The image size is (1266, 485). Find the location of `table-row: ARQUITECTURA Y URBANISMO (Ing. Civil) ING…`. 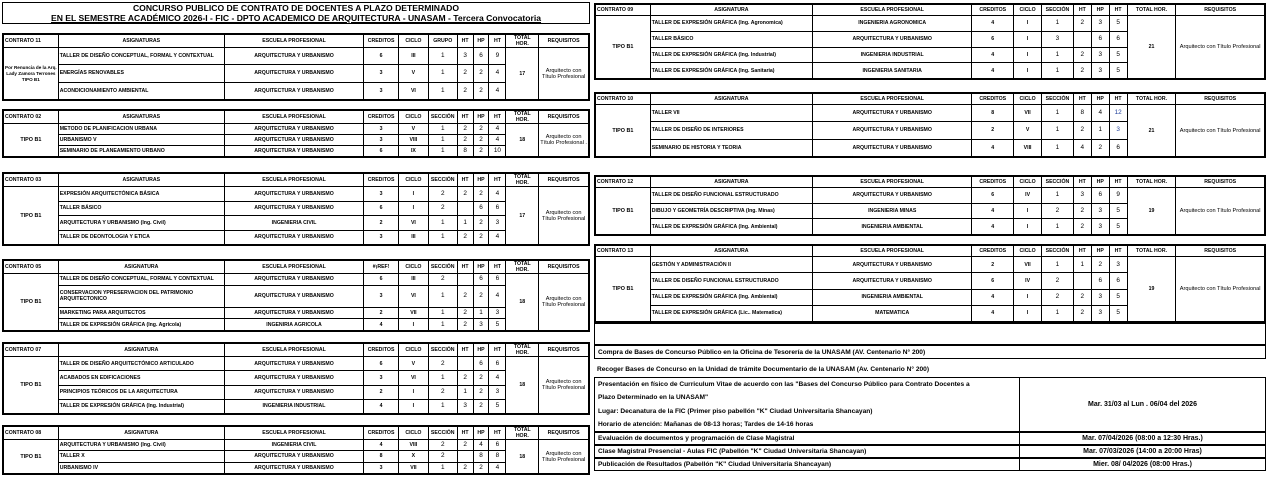

table-row: ARQUITECTURA Y URBANISMO (Ing. Civil) ING… is located at coordinates (296, 223).